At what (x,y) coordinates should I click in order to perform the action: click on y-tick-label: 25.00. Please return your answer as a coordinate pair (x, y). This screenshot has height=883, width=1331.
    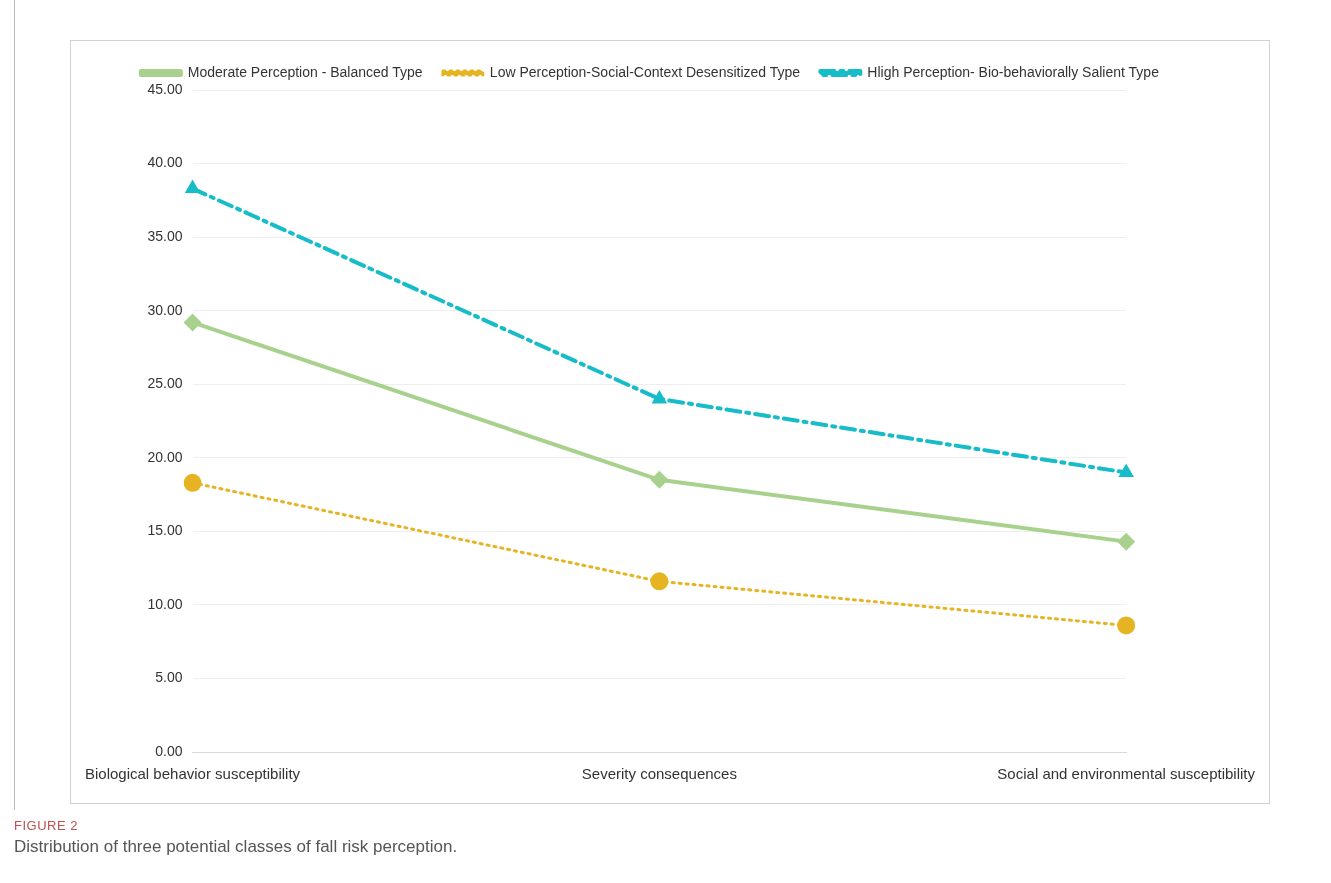
    Looking at the image, I should click on (165, 383).